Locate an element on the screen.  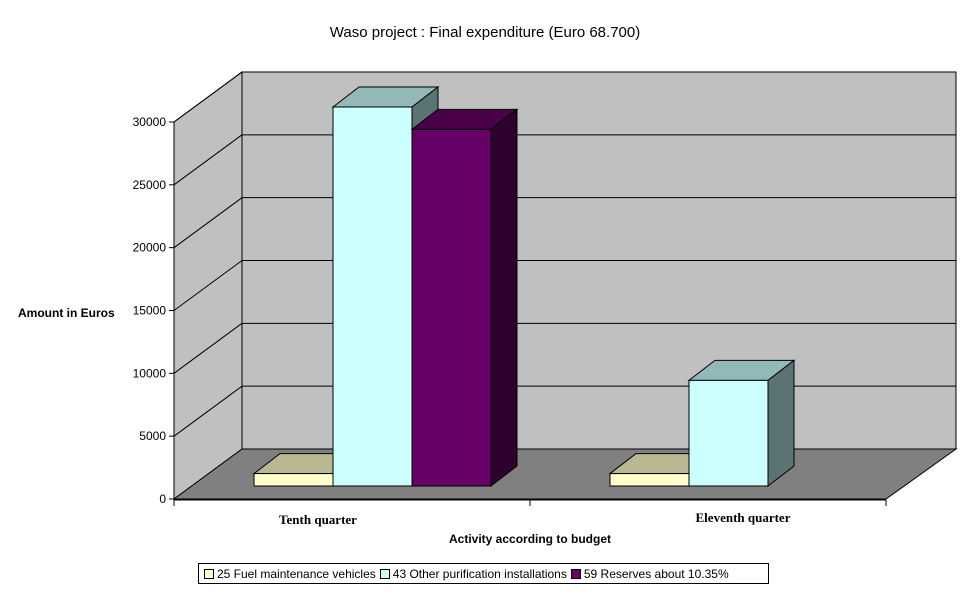
y-tick-label: 20000 is located at coordinates (150, 248).